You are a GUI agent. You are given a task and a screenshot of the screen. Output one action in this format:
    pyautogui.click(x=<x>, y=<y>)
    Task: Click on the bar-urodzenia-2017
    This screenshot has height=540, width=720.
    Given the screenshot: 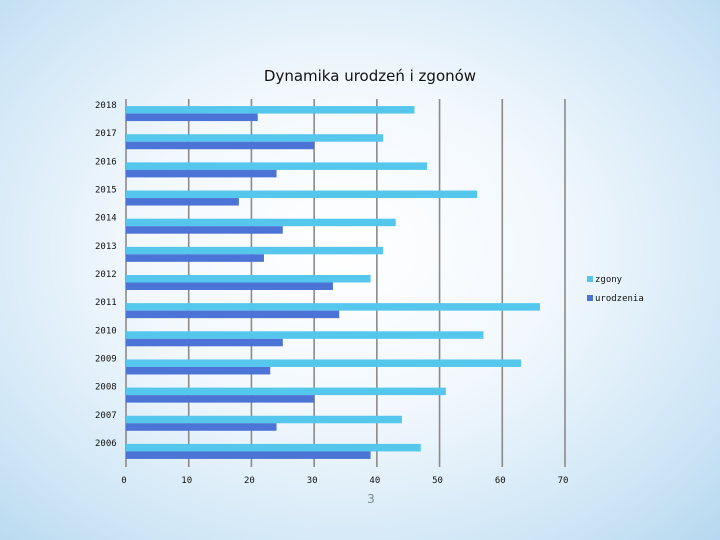 What is the action you would take?
    pyautogui.click(x=220, y=145)
    